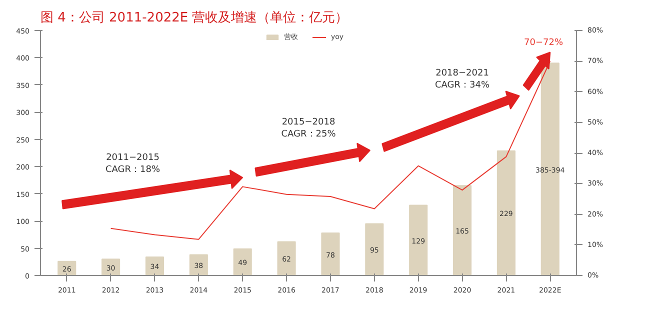 This screenshot has width=646, height=320. I want to click on annotation: 2015−2018 CAGR：25%, so click(308, 128).